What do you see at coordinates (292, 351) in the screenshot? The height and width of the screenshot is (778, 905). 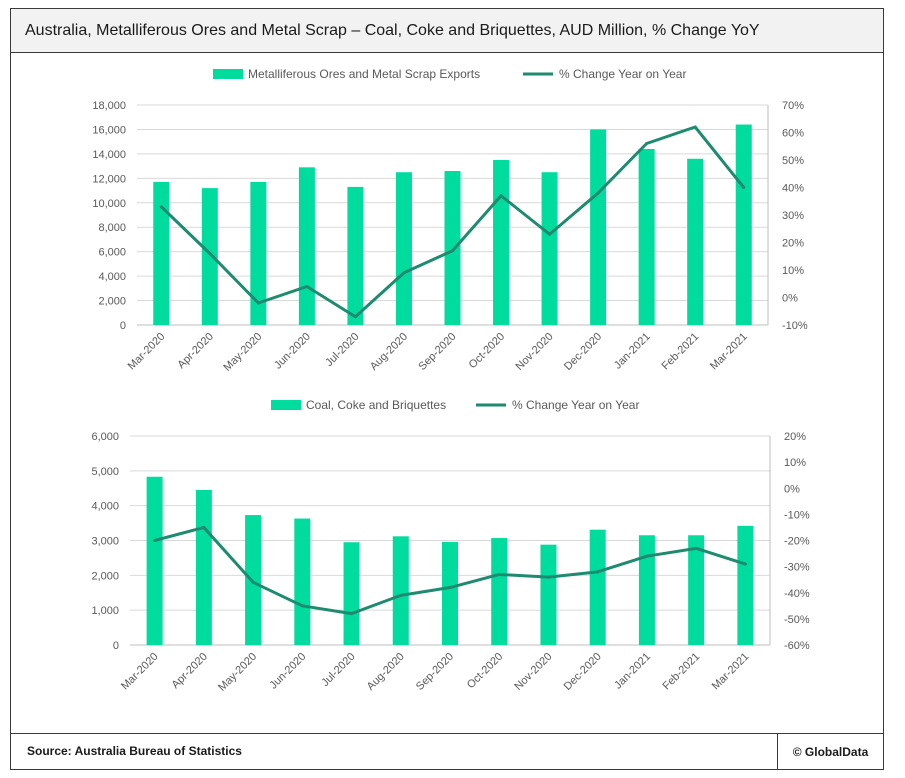 I see `x-tick-label: Jun-2020` at bounding box center [292, 351].